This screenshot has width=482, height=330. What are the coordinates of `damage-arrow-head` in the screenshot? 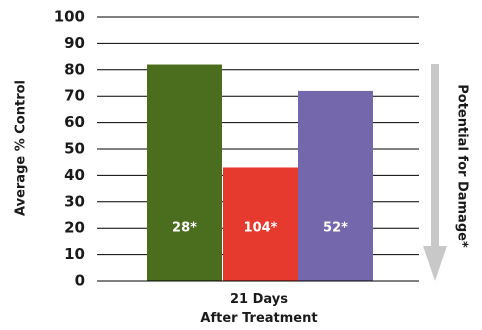 It's located at (435, 263).